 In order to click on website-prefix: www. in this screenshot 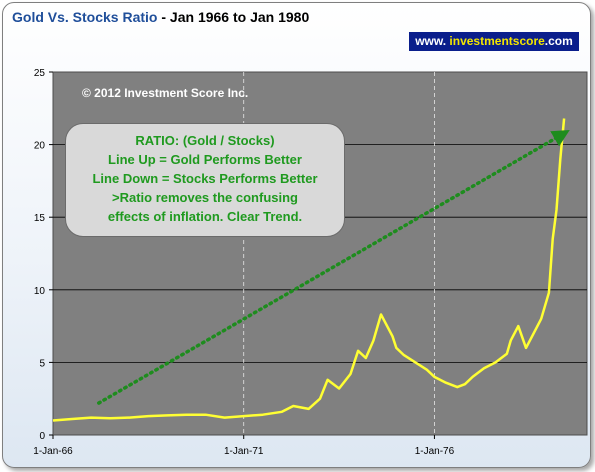, I will do `click(432, 41)`.